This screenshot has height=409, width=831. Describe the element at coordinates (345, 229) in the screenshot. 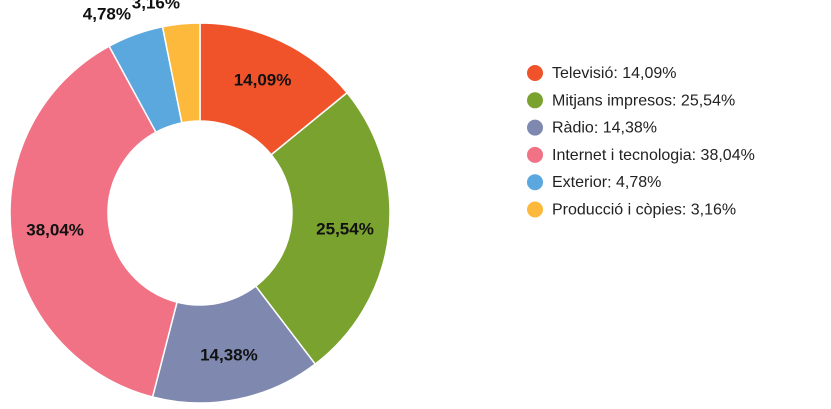

I see `value-label: 25,54%` at that location.